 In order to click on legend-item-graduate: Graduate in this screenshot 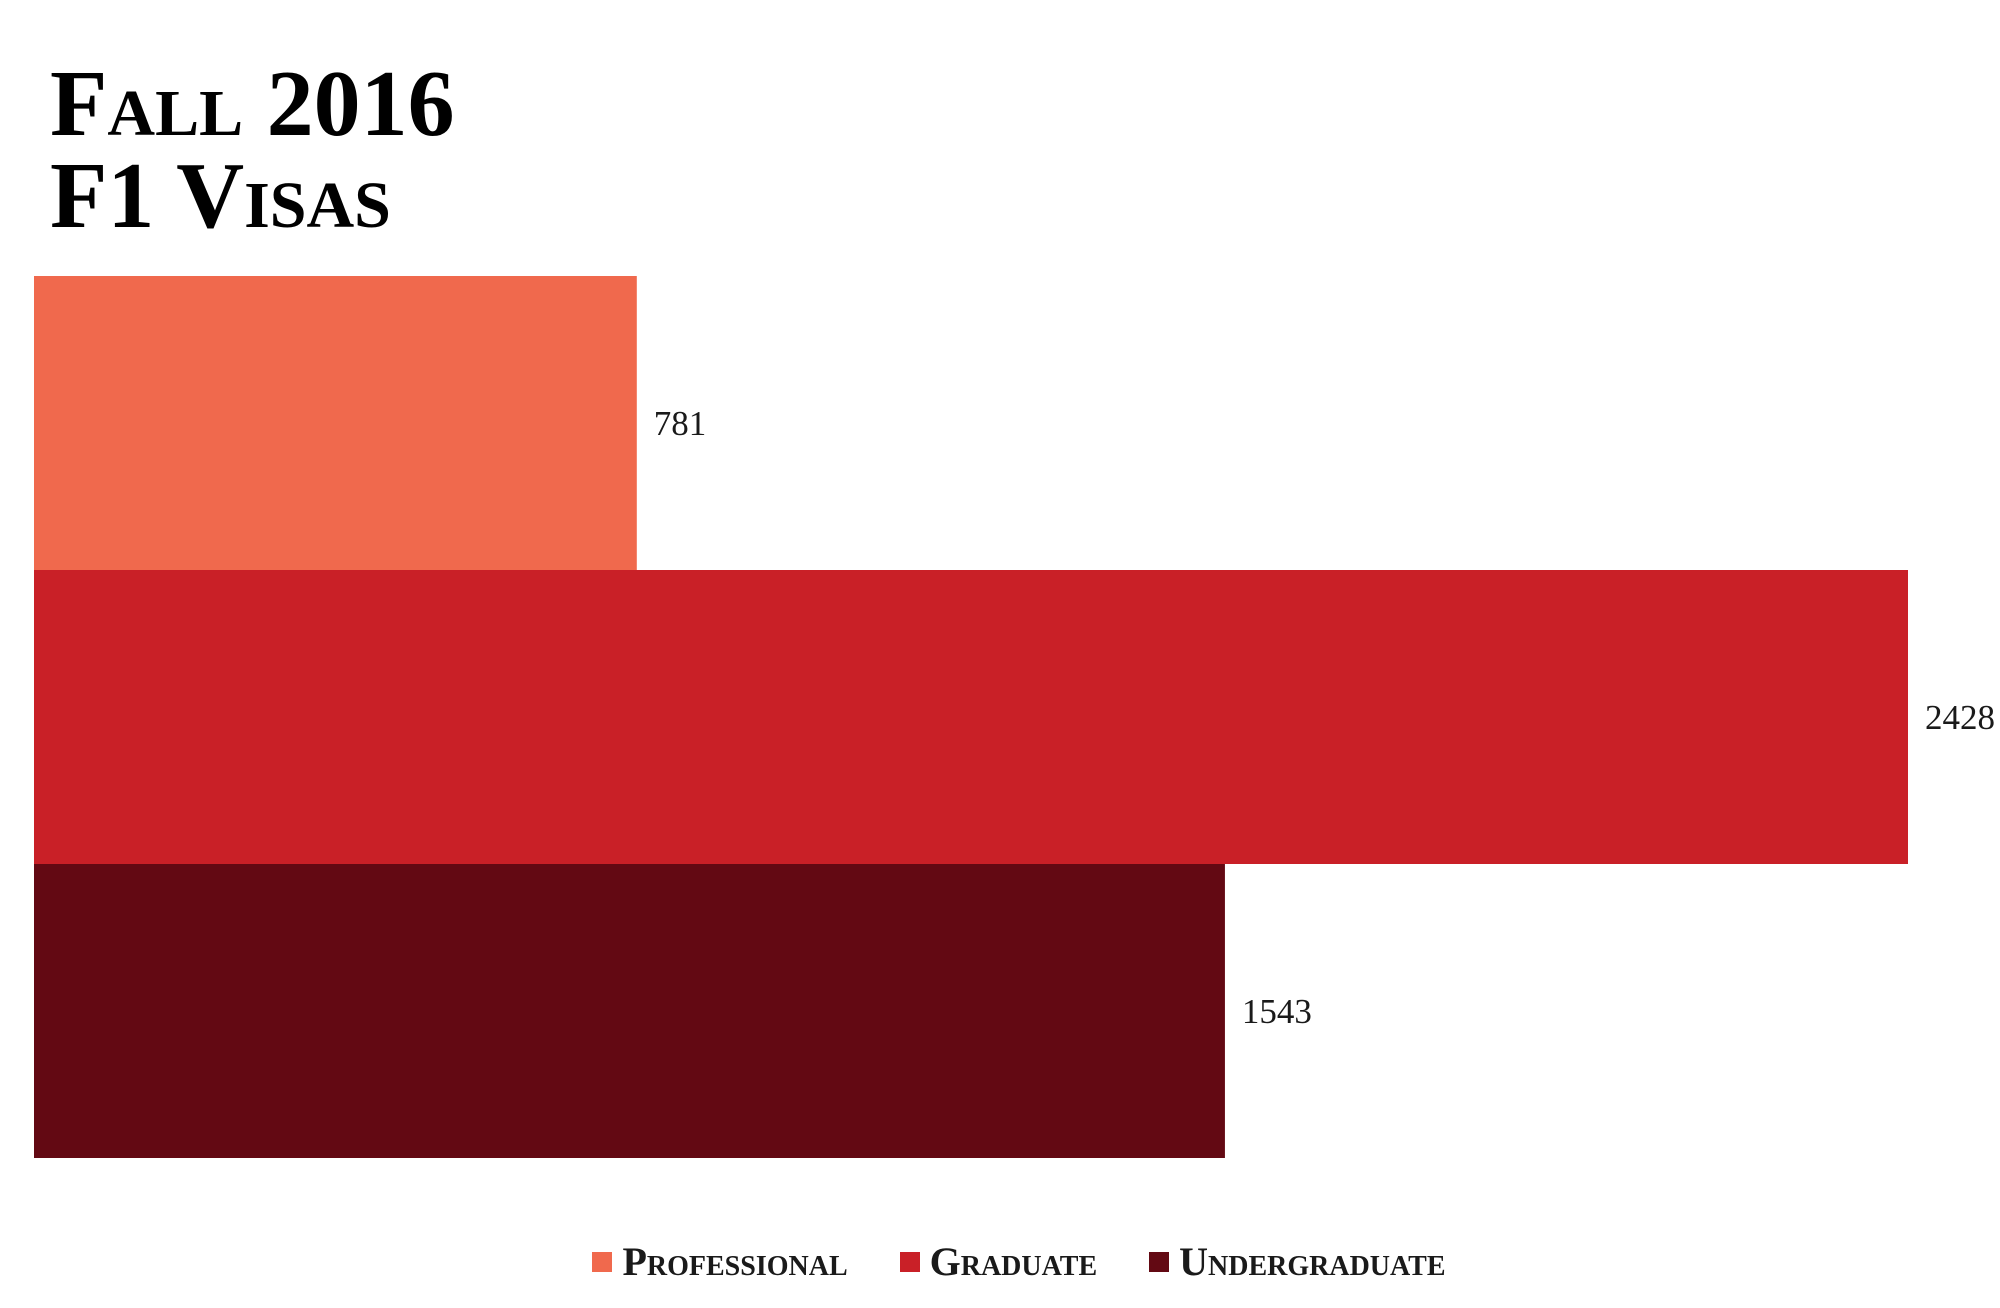, I will do `click(998, 1261)`.